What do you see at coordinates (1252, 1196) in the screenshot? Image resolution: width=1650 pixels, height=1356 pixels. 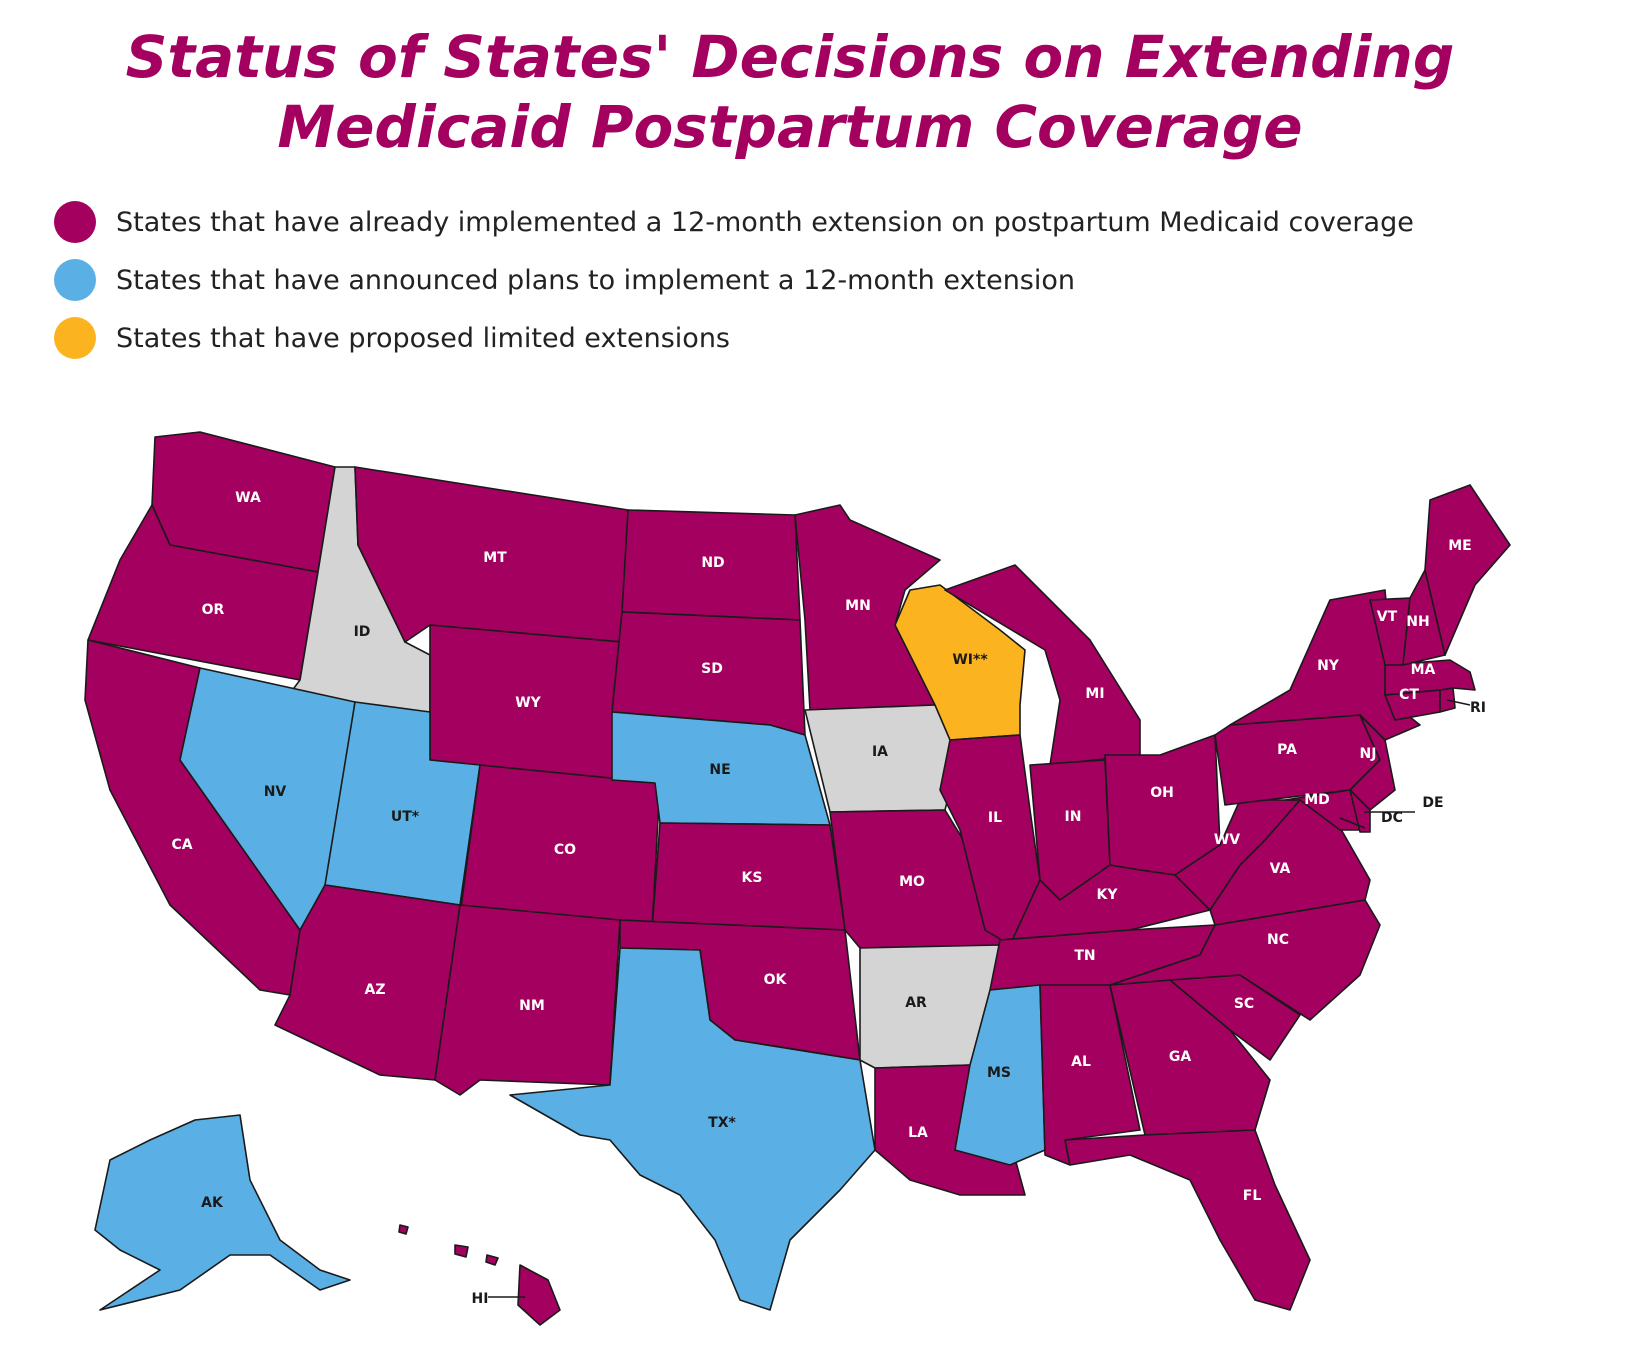 I see `label-fl: FL` at bounding box center [1252, 1196].